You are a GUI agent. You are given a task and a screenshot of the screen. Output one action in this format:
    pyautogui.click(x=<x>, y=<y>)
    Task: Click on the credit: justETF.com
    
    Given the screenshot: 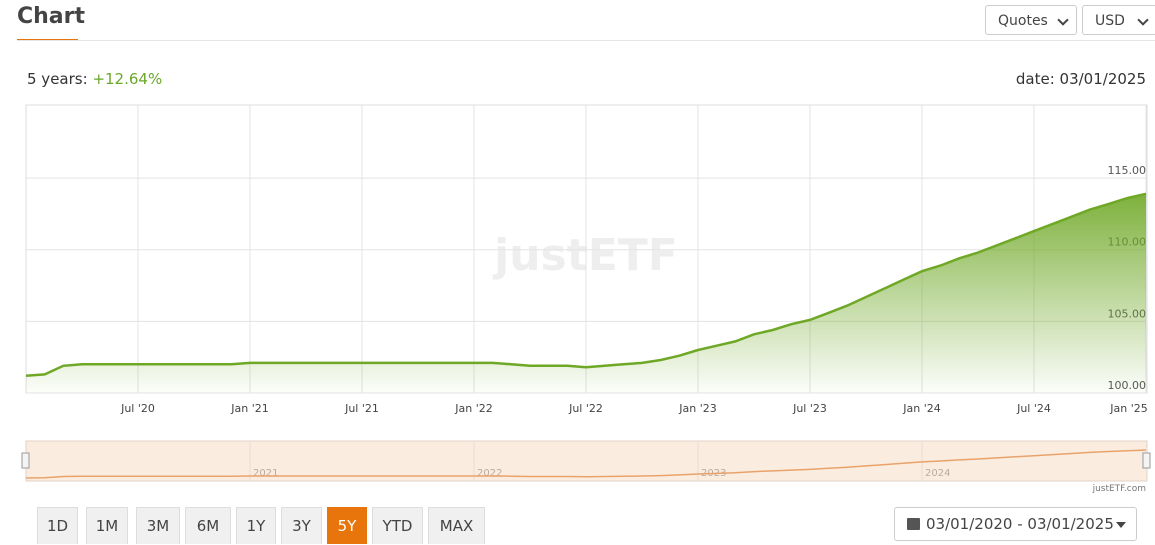 What is the action you would take?
    pyautogui.click(x=1119, y=489)
    